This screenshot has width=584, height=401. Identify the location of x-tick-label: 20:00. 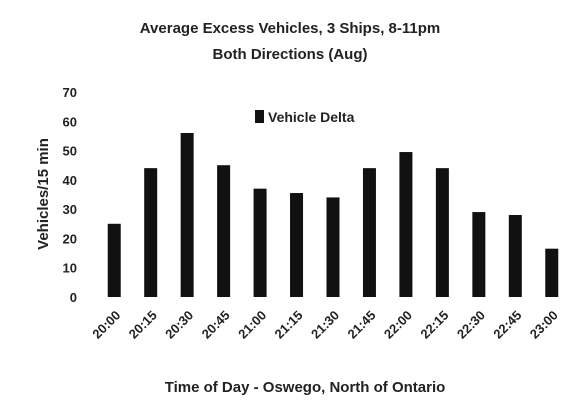
(106, 325).